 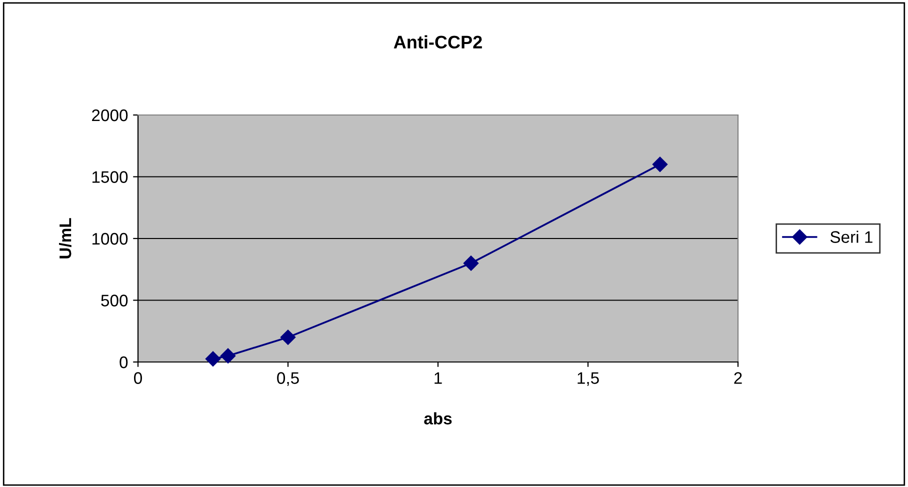 What do you see at coordinates (65, 238) in the screenshot?
I see `y-axis-title: U/mL` at bounding box center [65, 238].